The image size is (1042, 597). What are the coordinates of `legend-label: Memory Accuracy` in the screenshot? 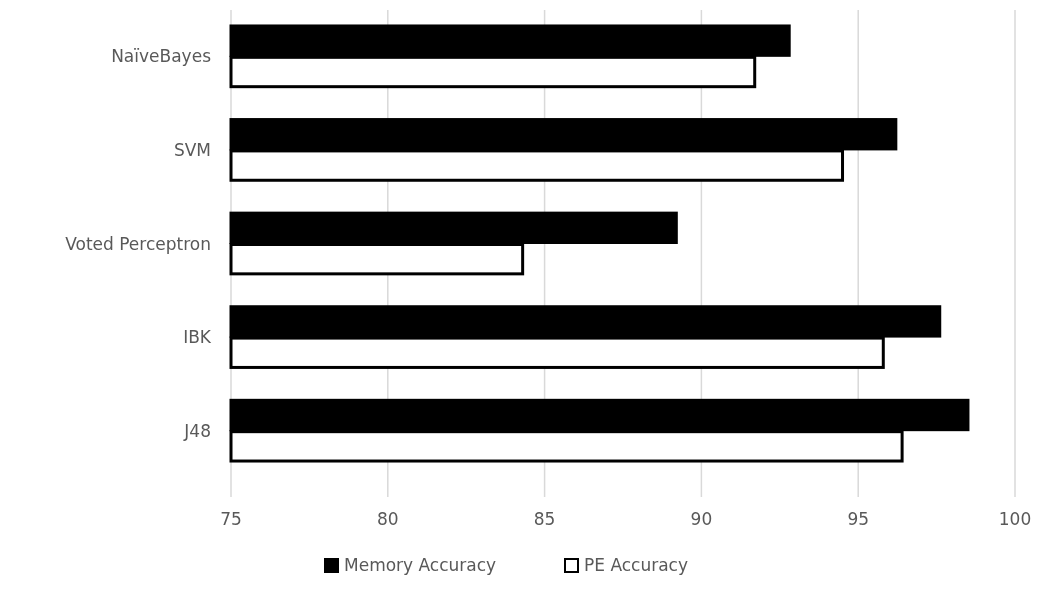 It's located at (420, 565).